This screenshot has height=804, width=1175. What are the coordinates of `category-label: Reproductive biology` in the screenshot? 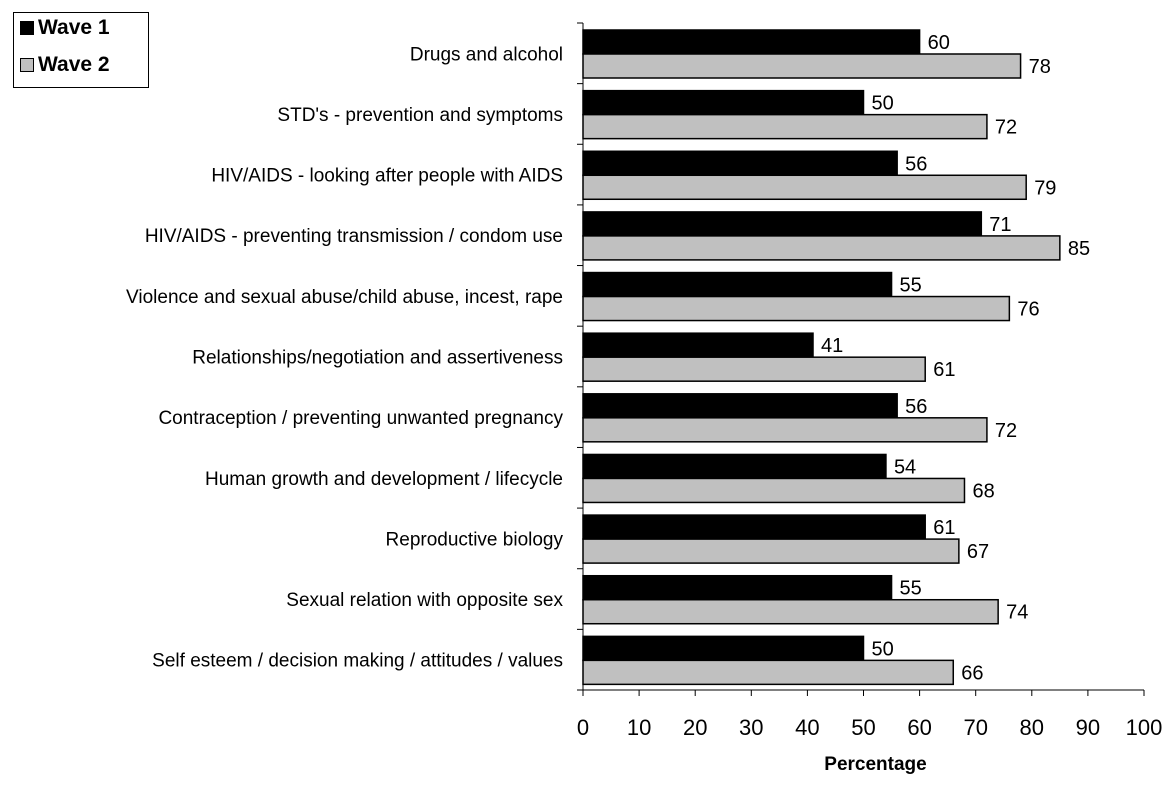 It's located at (475, 539).